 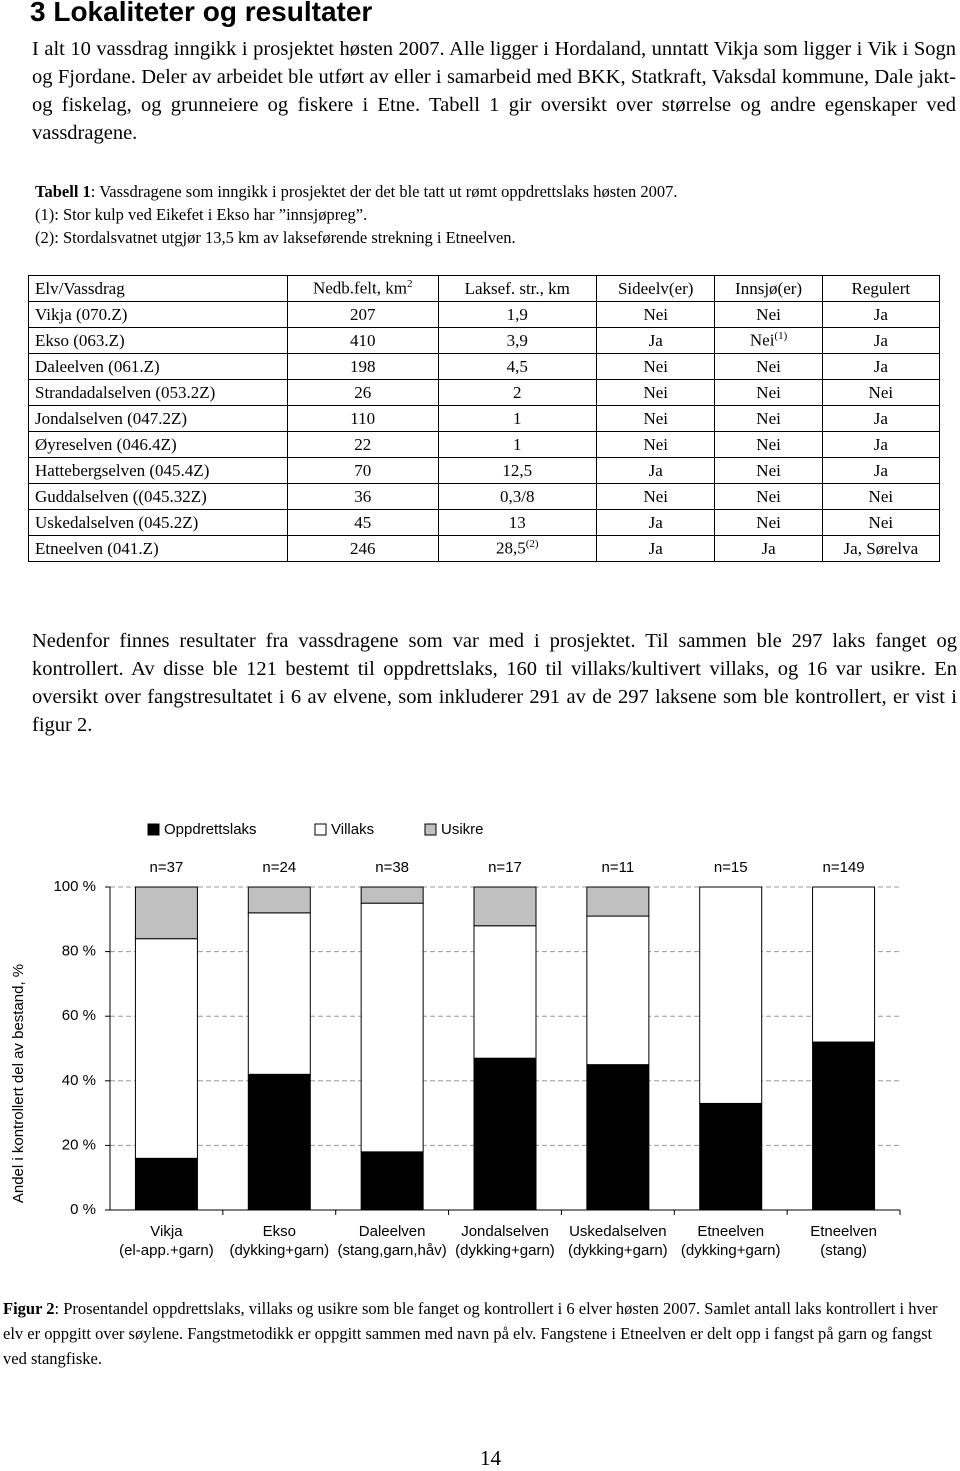 What do you see at coordinates (517, 340) in the screenshot?
I see `table-cell: 3,9` at bounding box center [517, 340].